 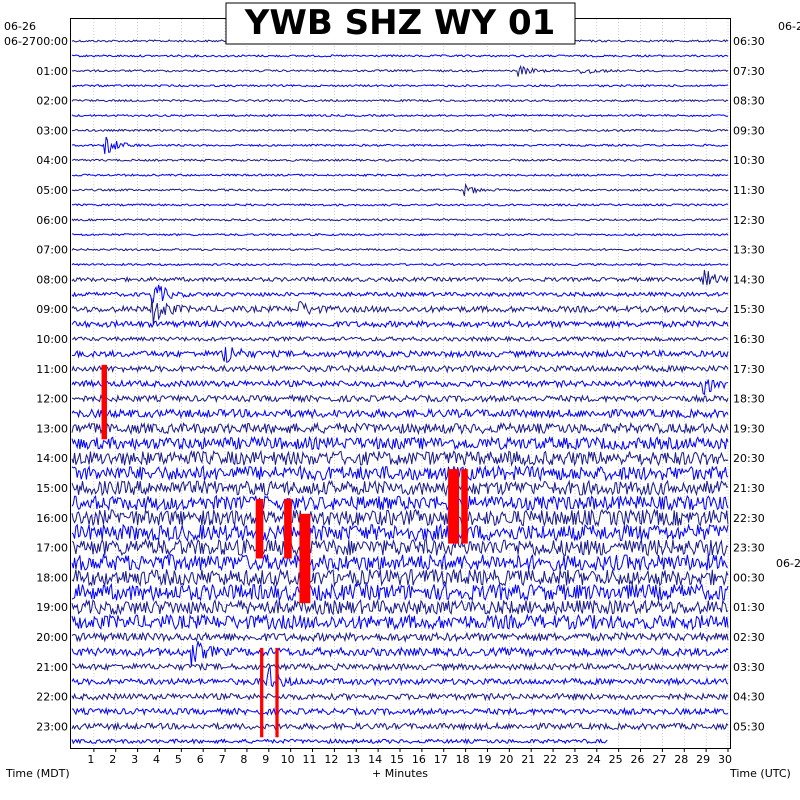 I want to click on right-hour-label: 07:30, so click(x=749, y=71).